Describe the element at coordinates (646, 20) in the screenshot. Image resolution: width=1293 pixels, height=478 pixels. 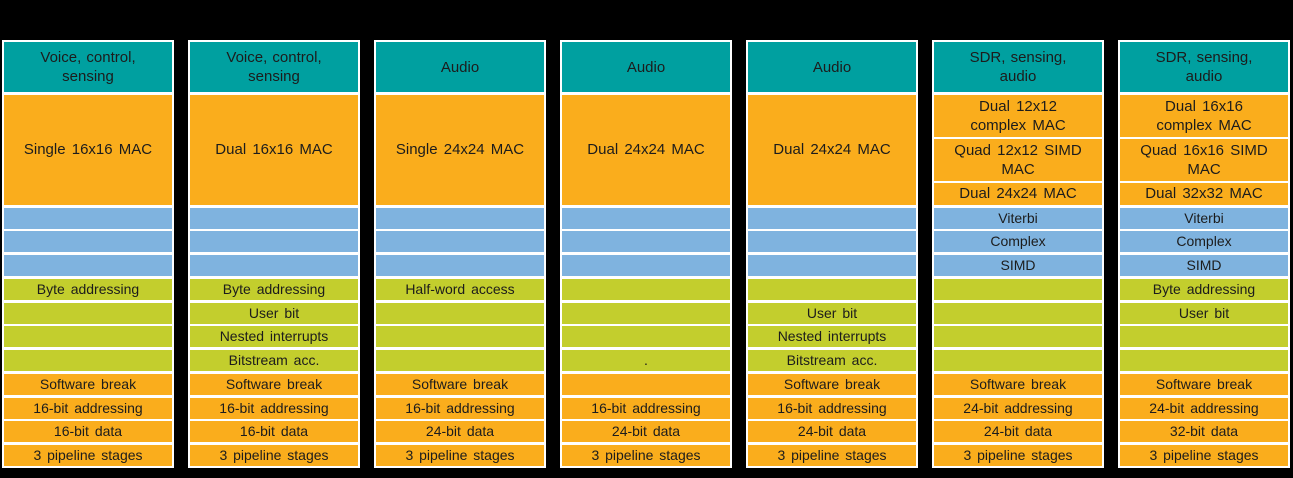
I see `top-black-bar` at that location.